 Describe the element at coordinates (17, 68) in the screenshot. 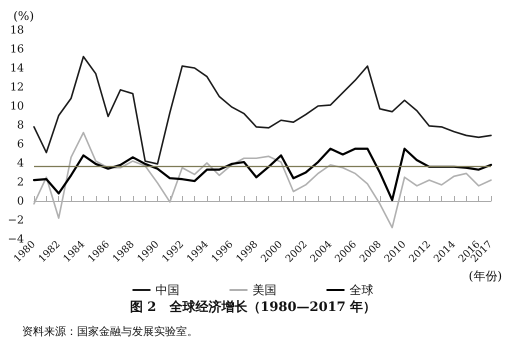

I see `y-tick-label: 14` at that location.